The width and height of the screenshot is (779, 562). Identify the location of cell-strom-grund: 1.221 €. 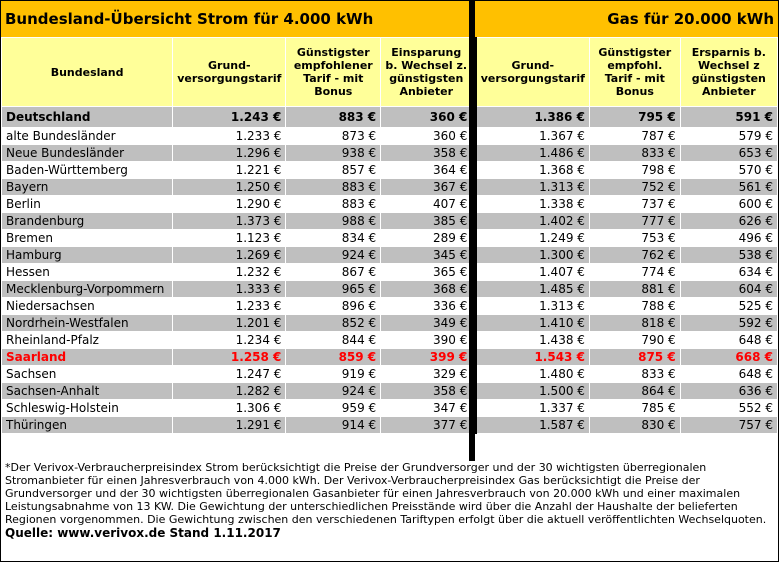
(229, 170).